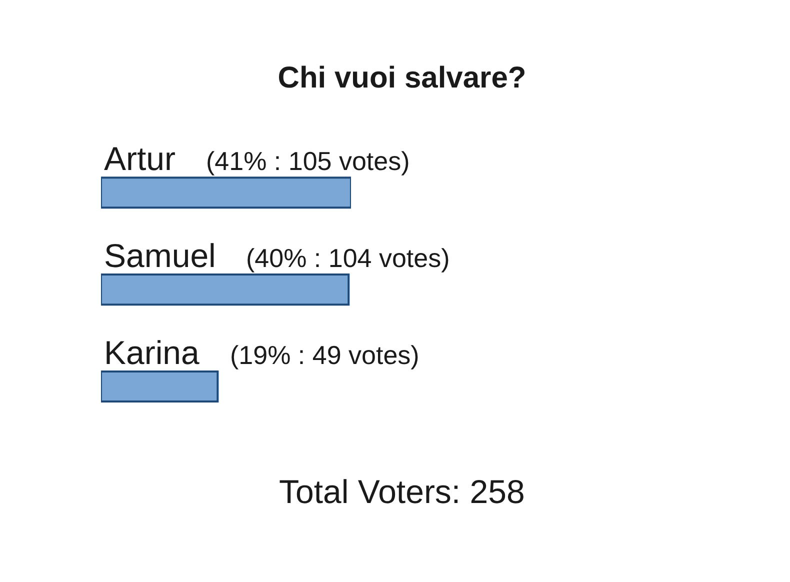 Image resolution: width=790 pixels, height=582 pixels. What do you see at coordinates (308, 161) in the screenshot?
I see `data-label: (41% : 105 votes)` at bounding box center [308, 161].